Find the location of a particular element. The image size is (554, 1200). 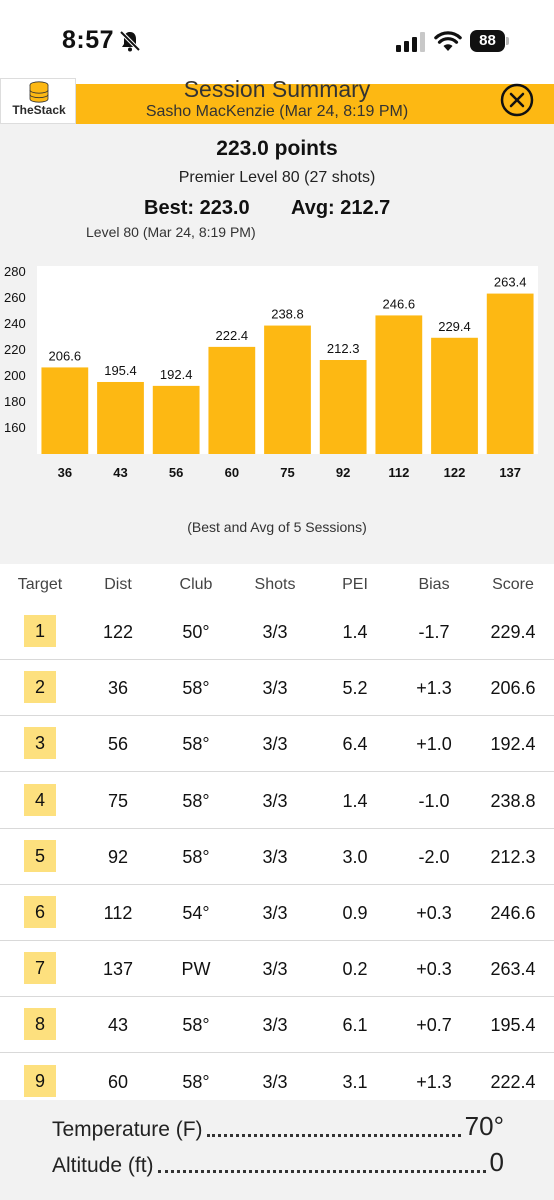

header-score: Score is located at coordinates (513, 584).